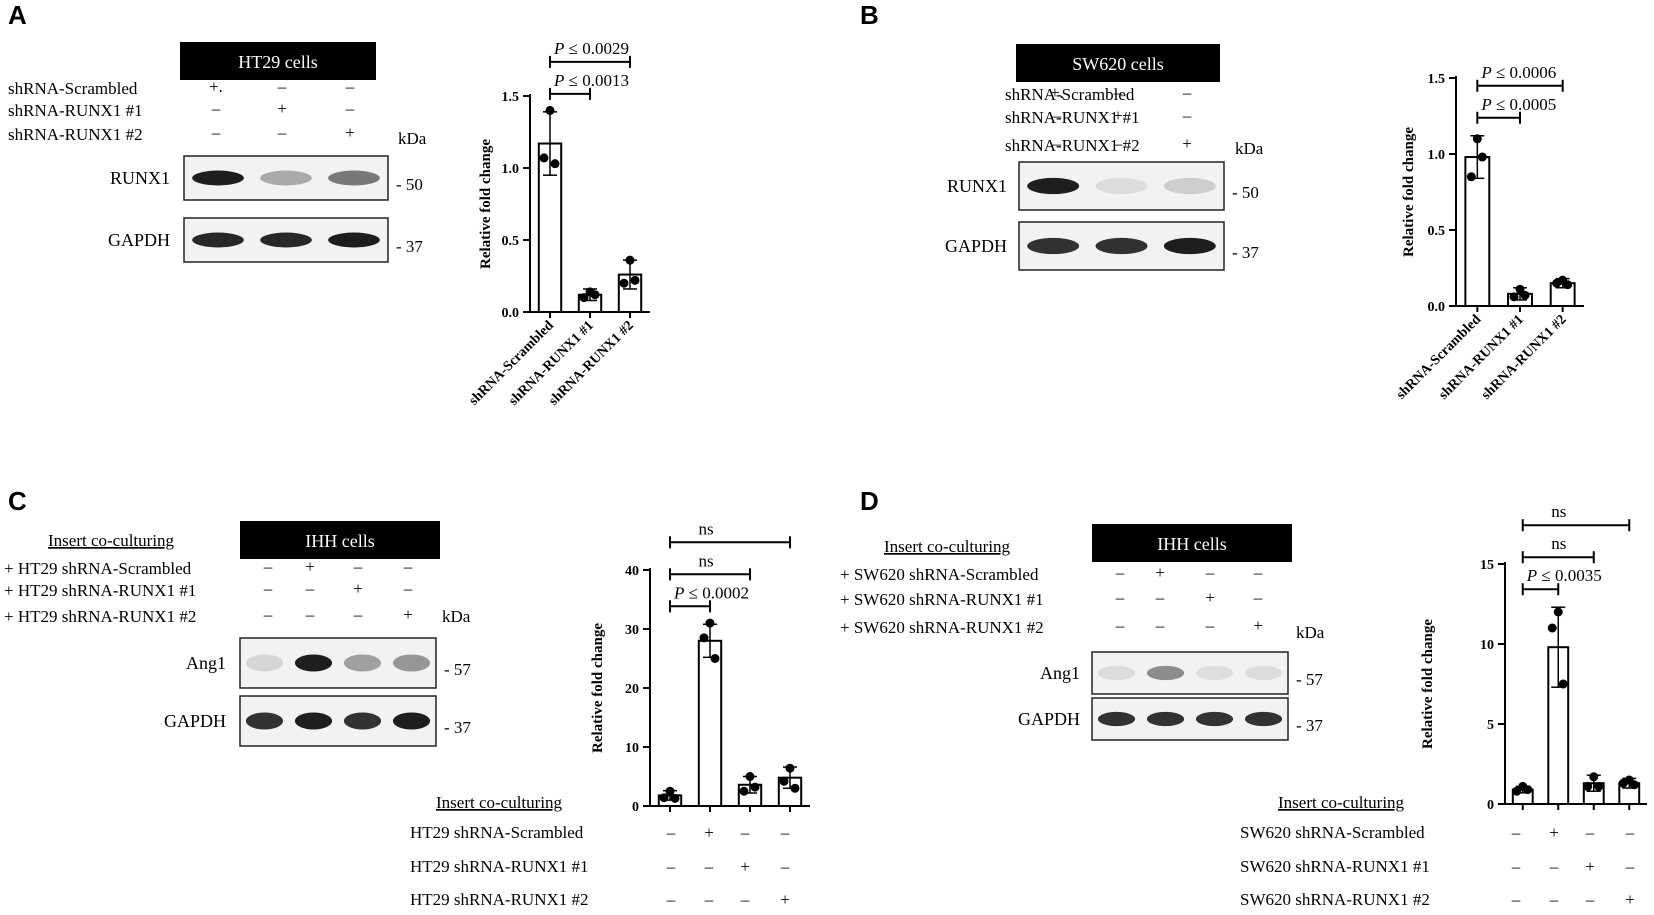 The image size is (1654, 915). I want to click on y-tick-label: 40, so click(632, 571).